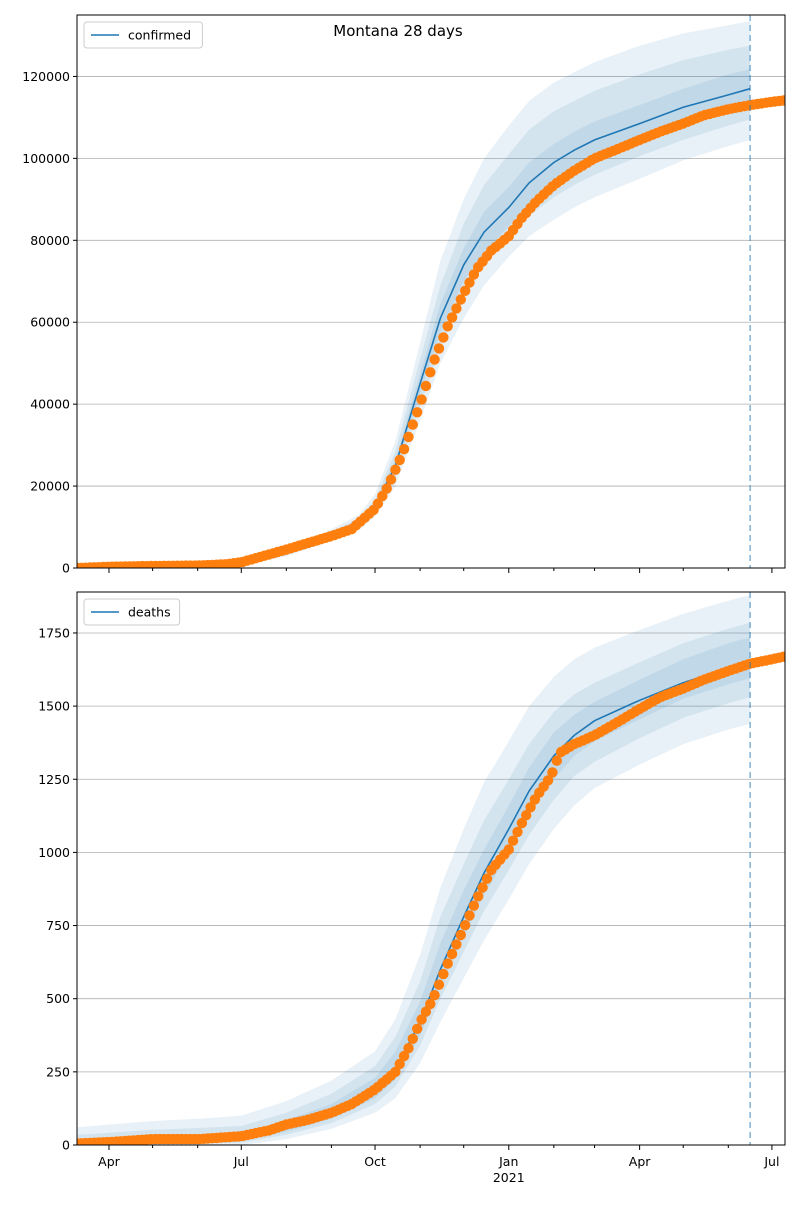 The width and height of the screenshot is (800, 1205). What do you see at coordinates (50, 322) in the screenshot?
I see `y-tick-label: 60000` at bounding box center [50, 322].